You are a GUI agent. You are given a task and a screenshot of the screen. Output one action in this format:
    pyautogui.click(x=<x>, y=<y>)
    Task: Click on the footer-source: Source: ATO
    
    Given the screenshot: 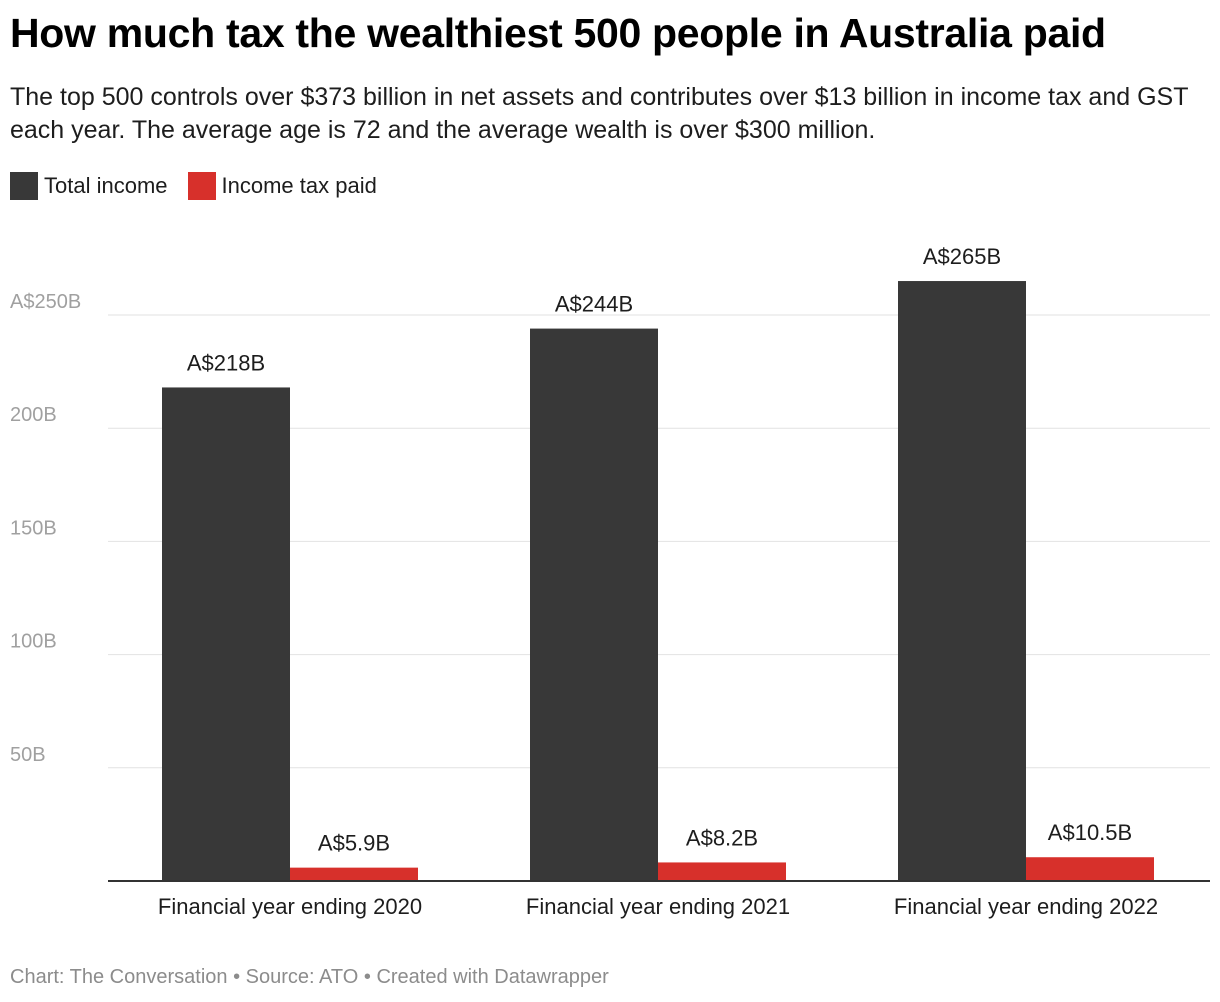 What is the action you would take?
    pyautogui.click(x=302, y=977)
    